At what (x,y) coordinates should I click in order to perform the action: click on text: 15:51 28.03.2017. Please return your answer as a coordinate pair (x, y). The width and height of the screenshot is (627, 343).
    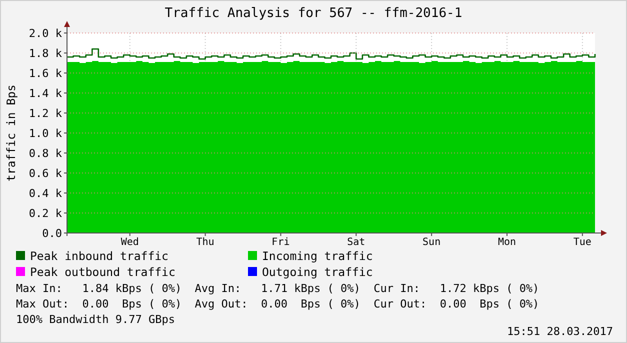
    Looking at the image, I should click on (560, 331).